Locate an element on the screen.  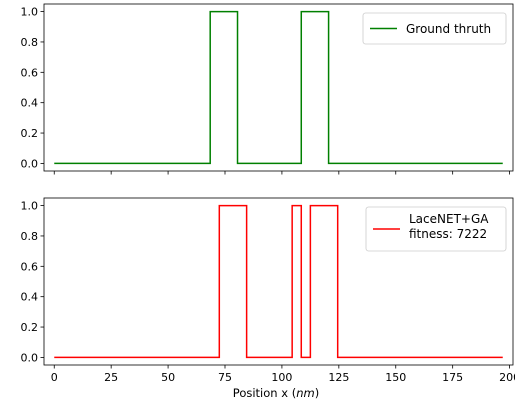
x-tick-label: 175 is located at coordinates (452, 377).